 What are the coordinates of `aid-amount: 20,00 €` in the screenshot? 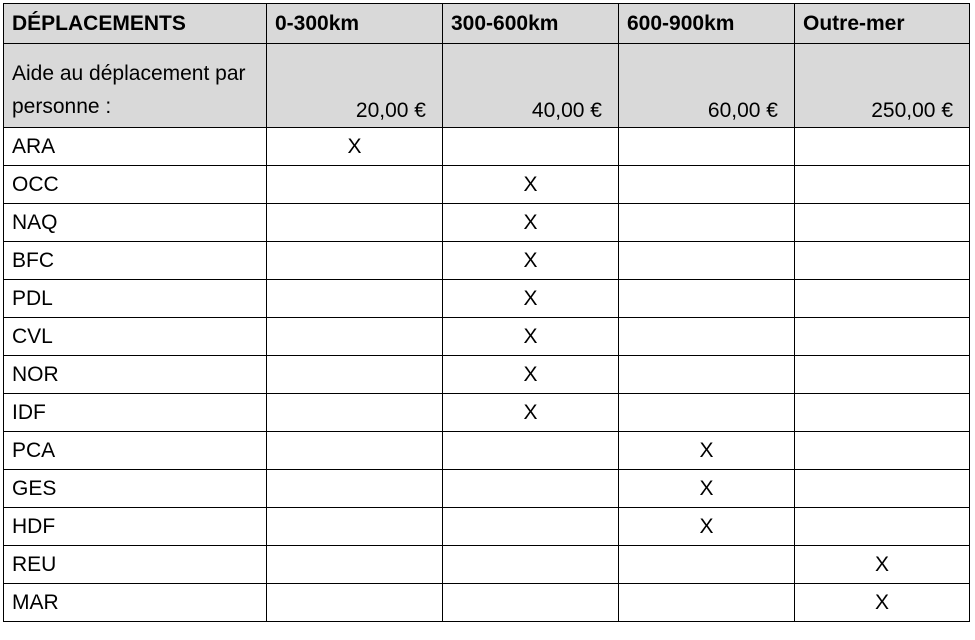 It's located at (354, 85).